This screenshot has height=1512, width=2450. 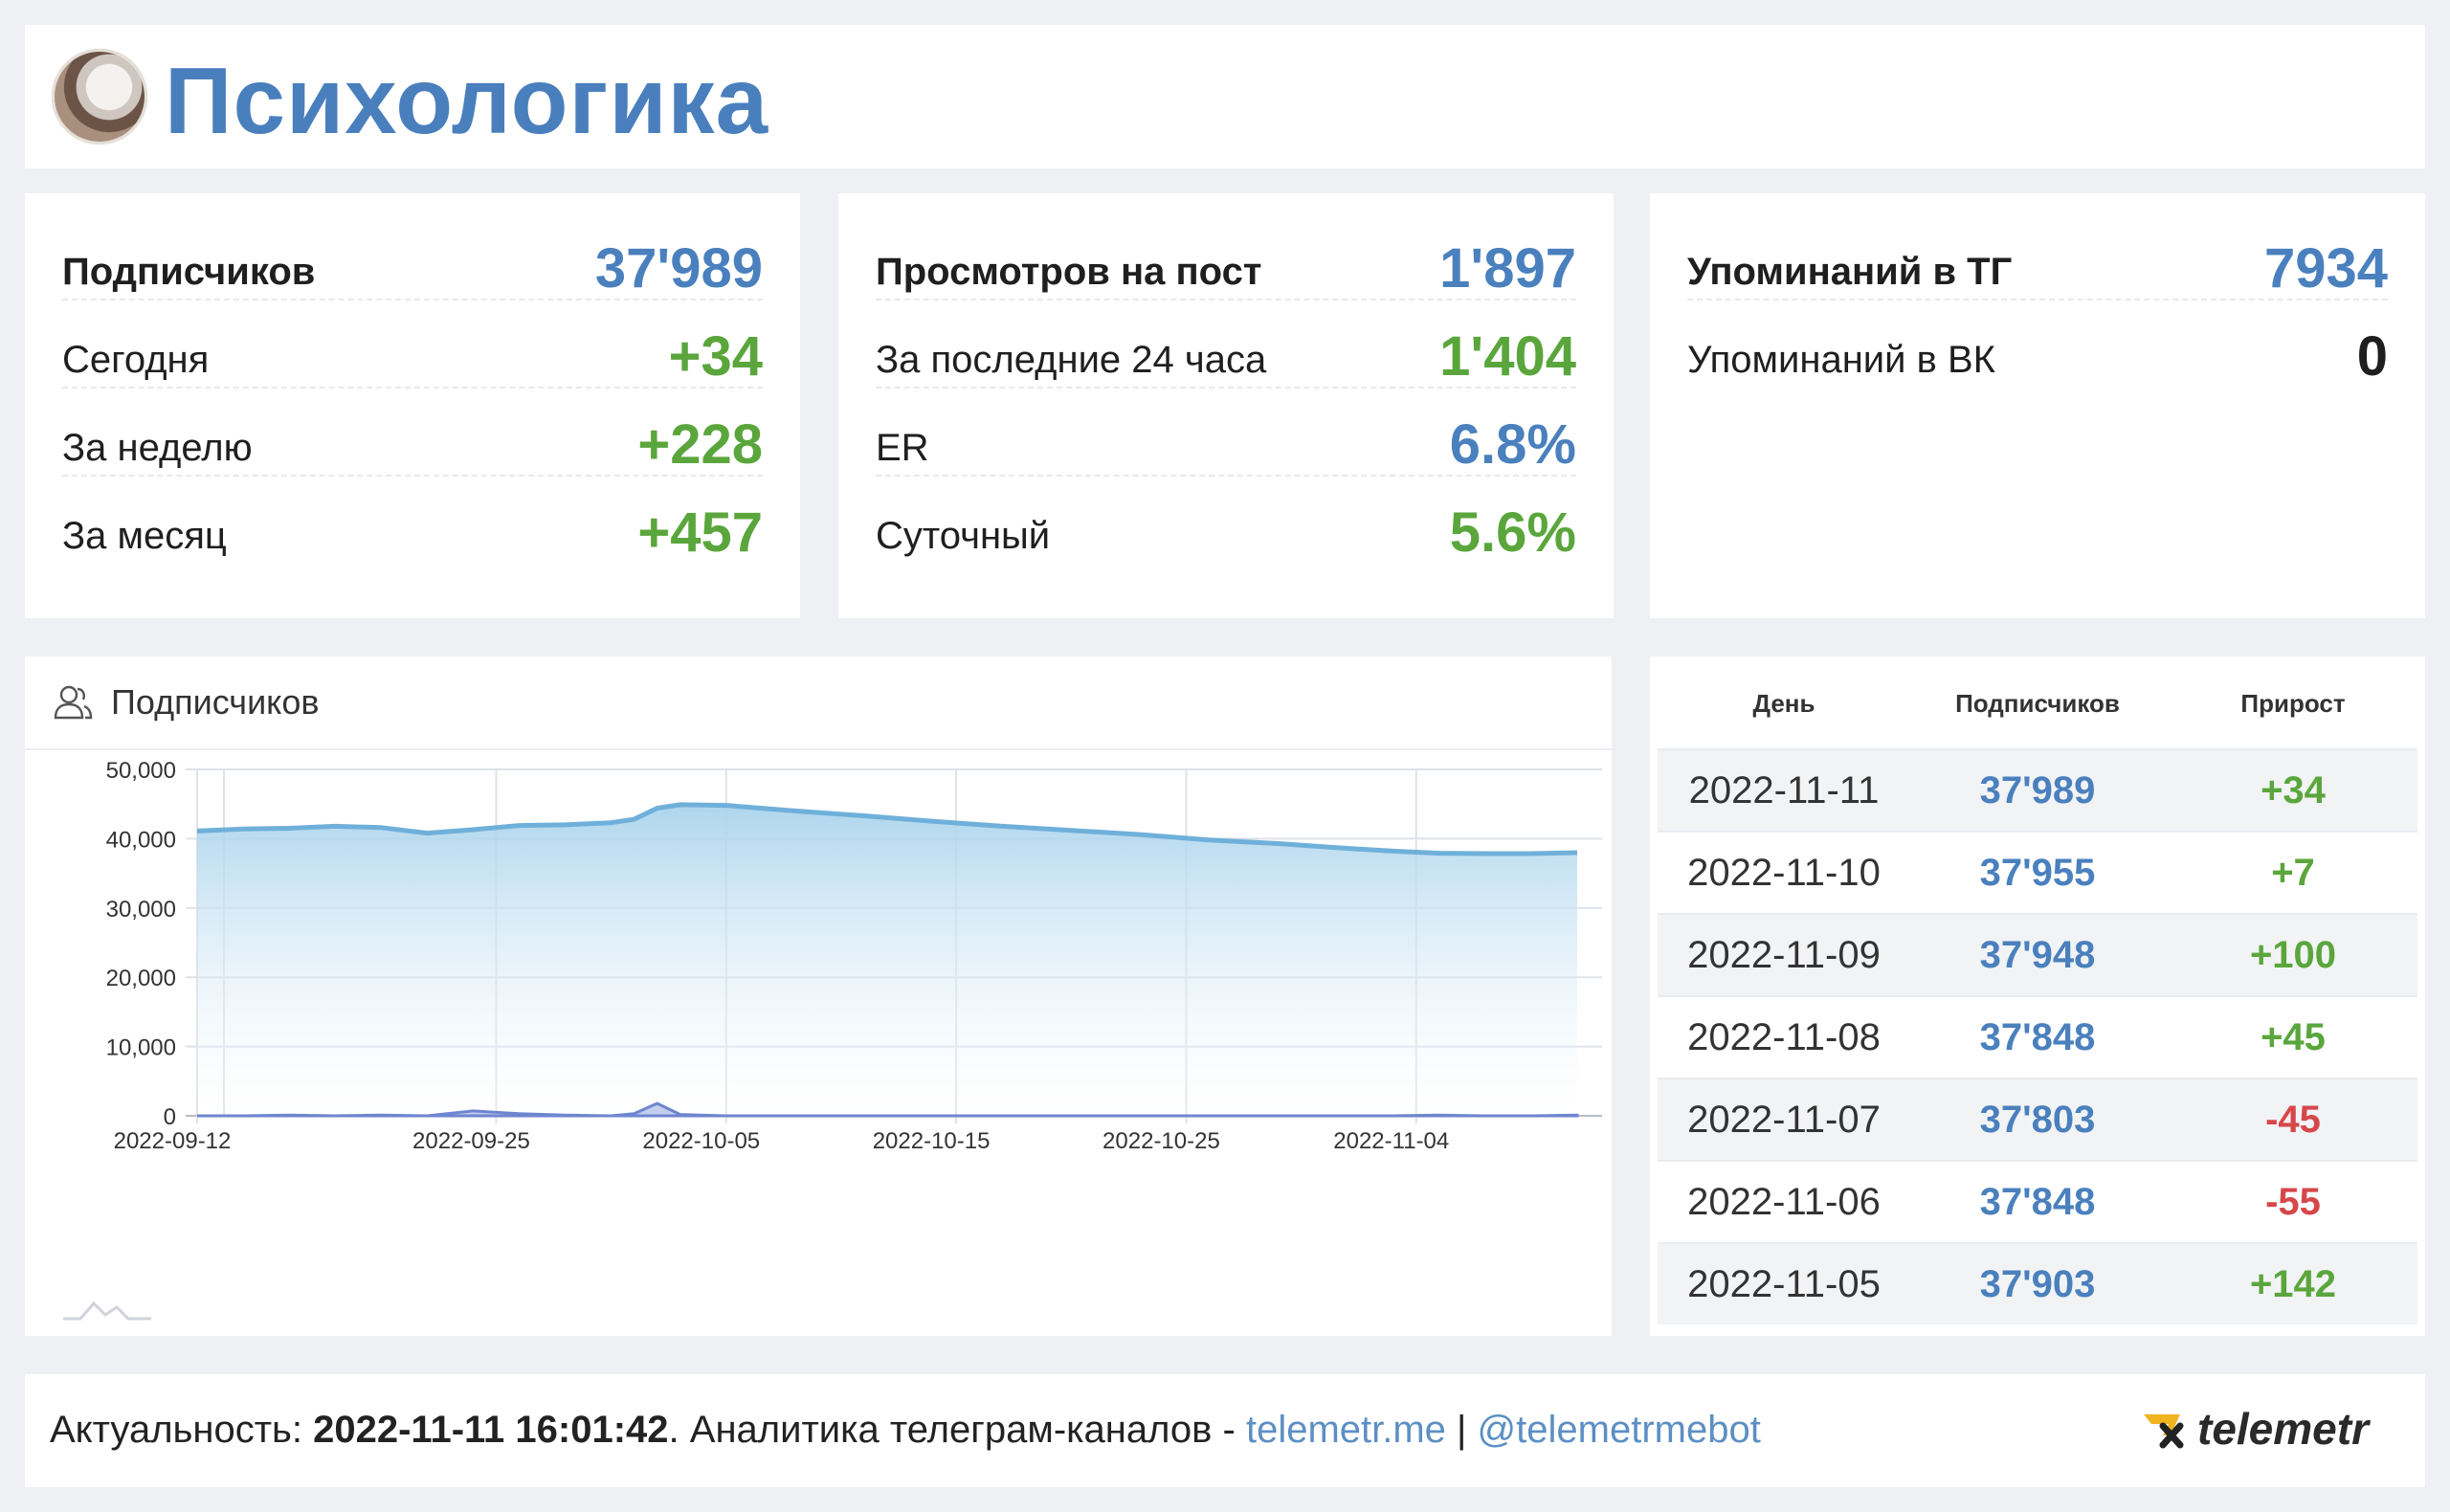 I want to click on table-header: День Подписчиков Прирост, so click(x=2038, y=702).